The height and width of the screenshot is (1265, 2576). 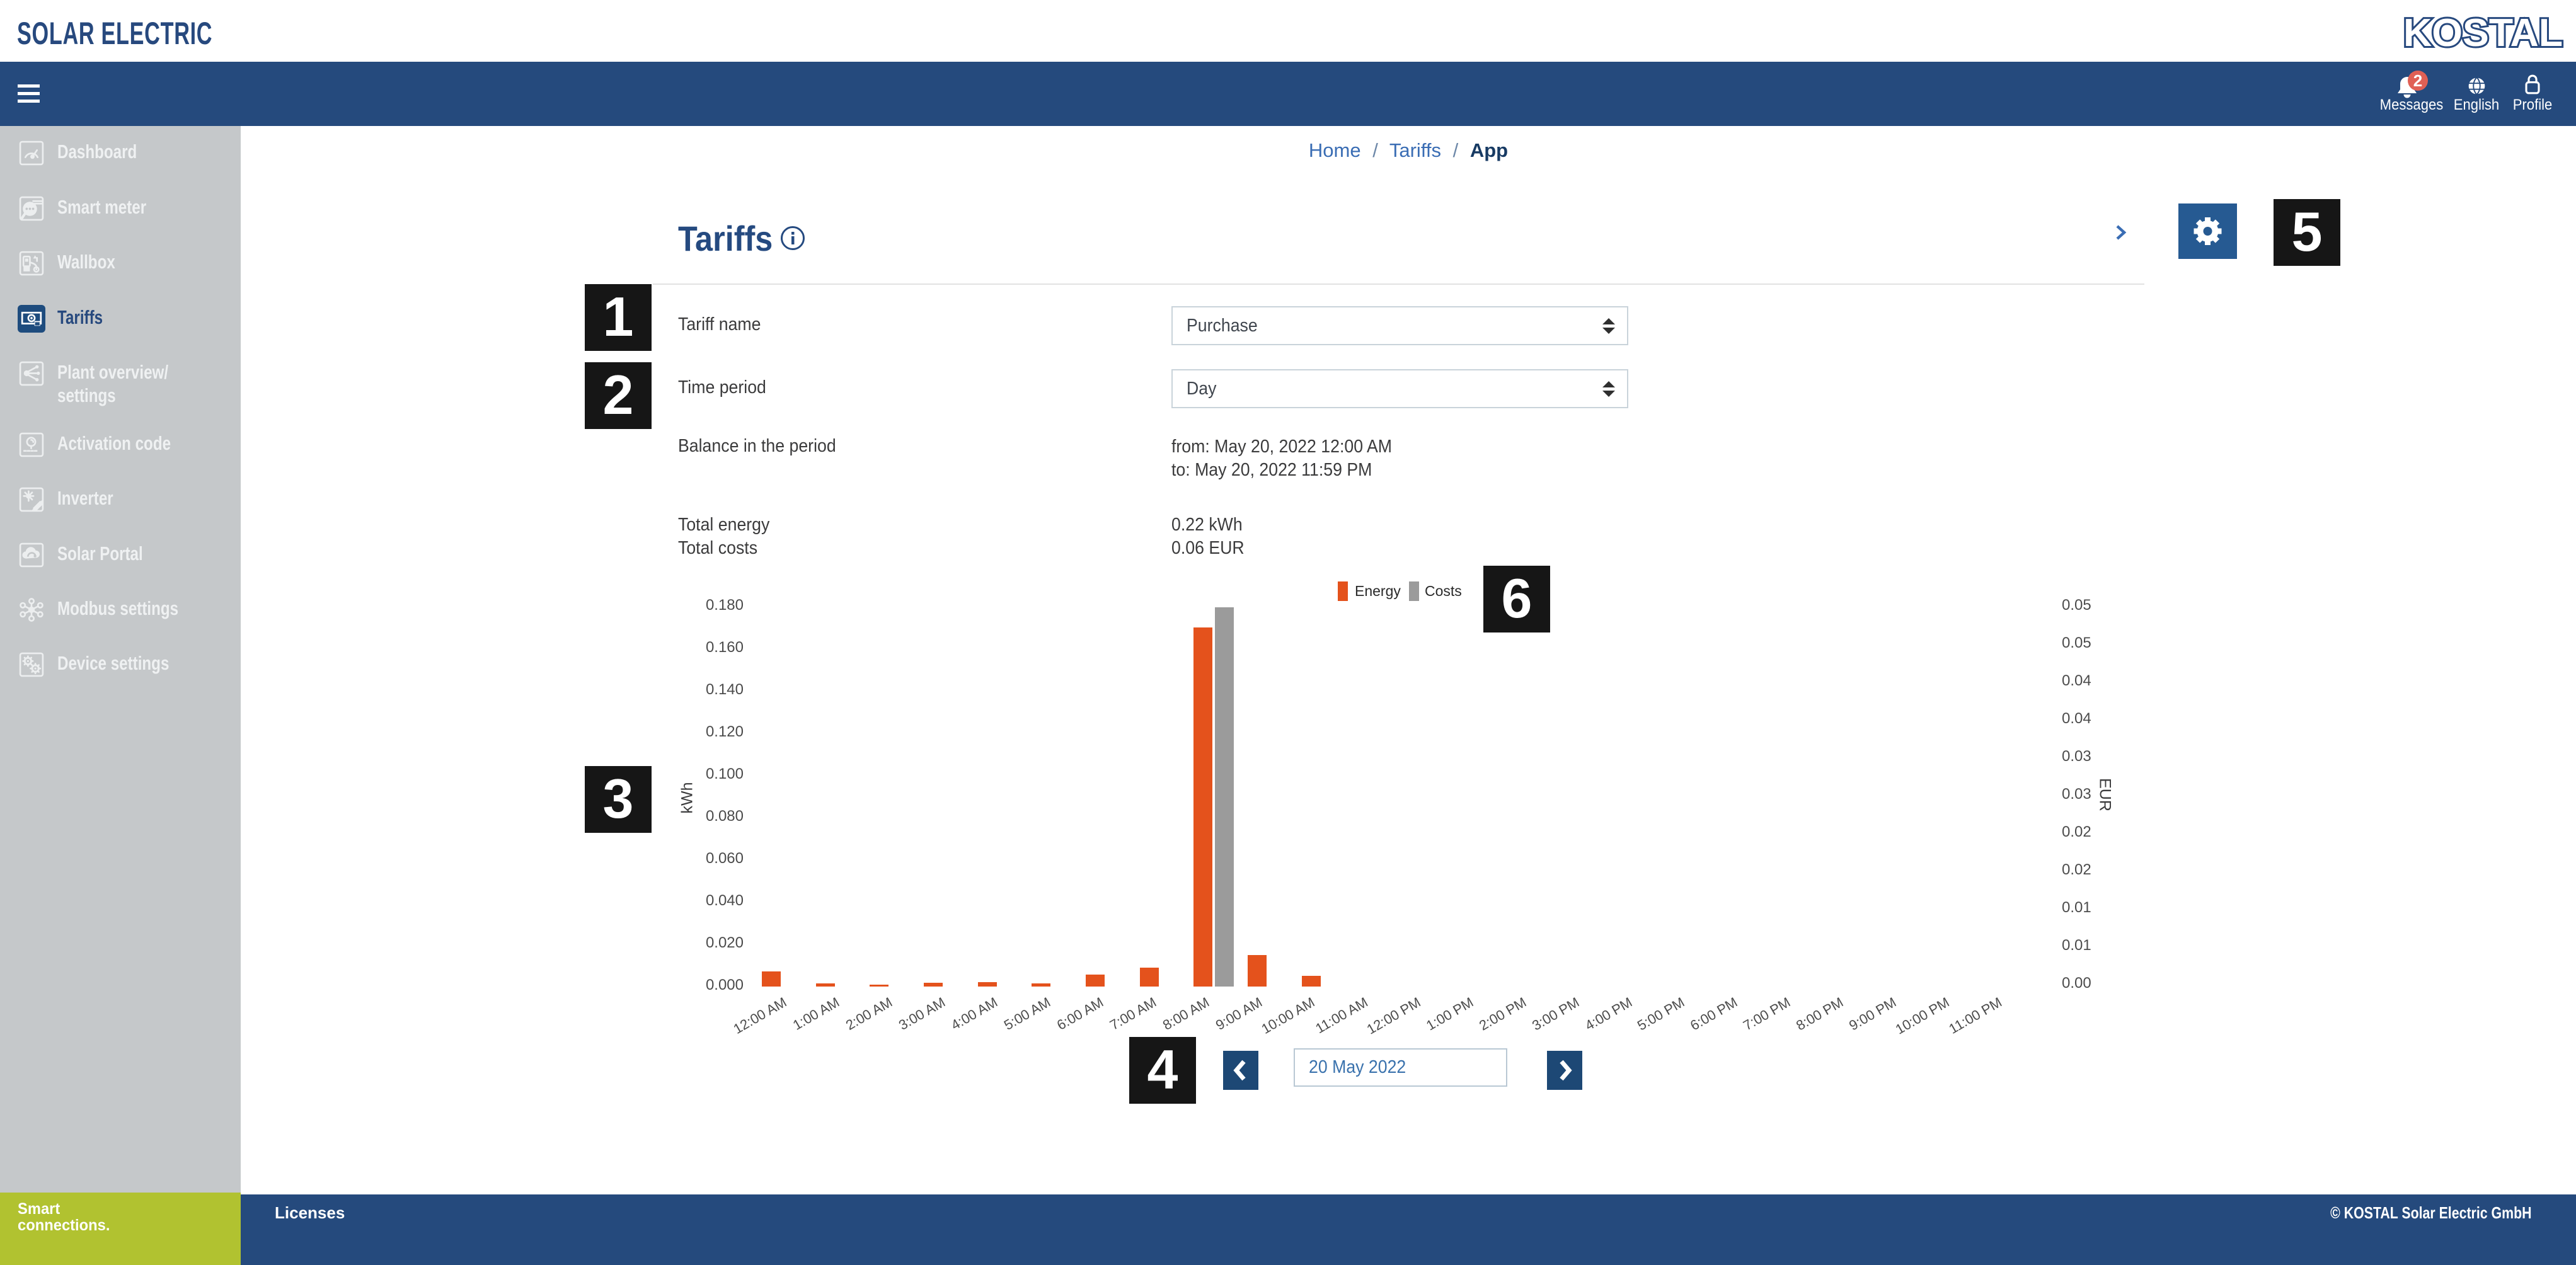 I want to click on svg-text: 2, so click(x=2417, y=80).